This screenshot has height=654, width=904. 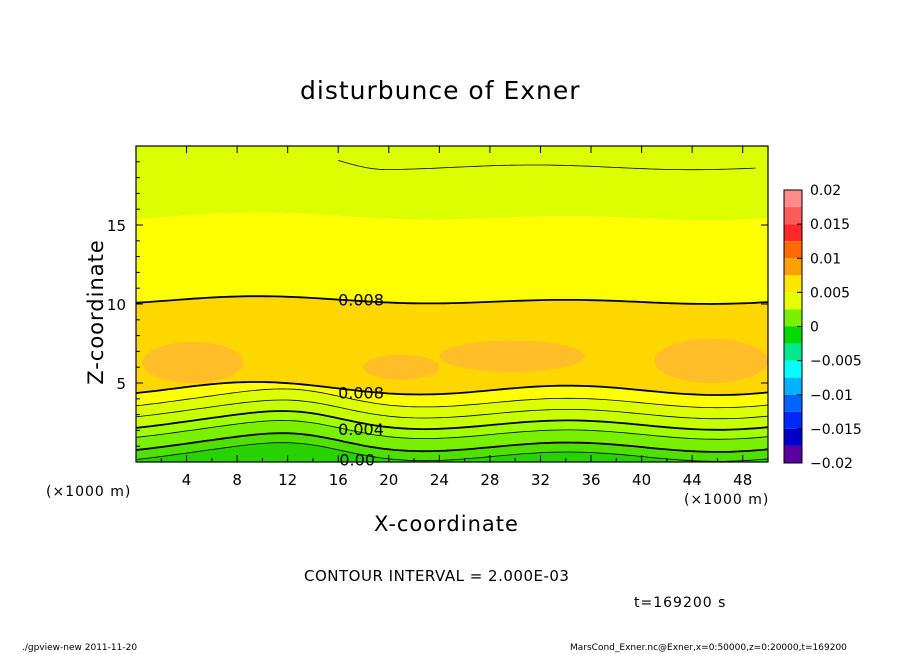 I want to click on field-band-bottom-green, so click(x=452, y=452).